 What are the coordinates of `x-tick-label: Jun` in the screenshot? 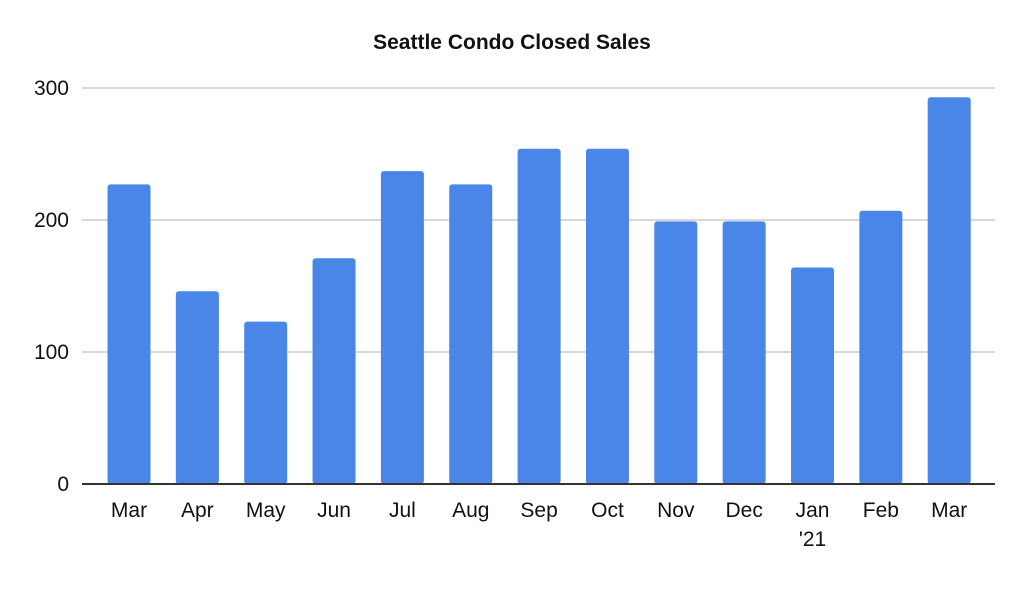 It's located at (334, 510).